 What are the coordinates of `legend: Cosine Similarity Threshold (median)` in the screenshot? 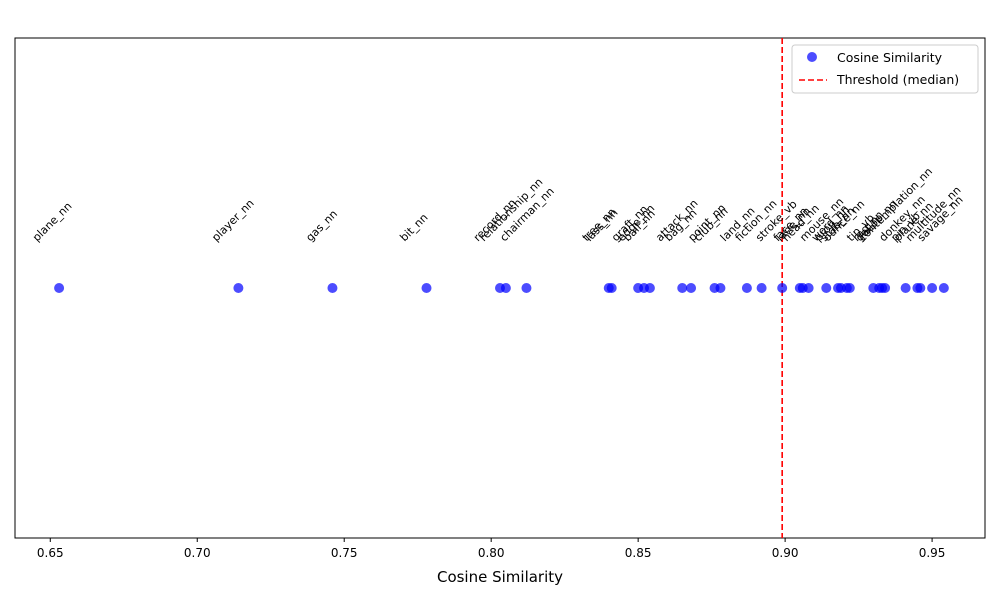 It's located at (885, 69).